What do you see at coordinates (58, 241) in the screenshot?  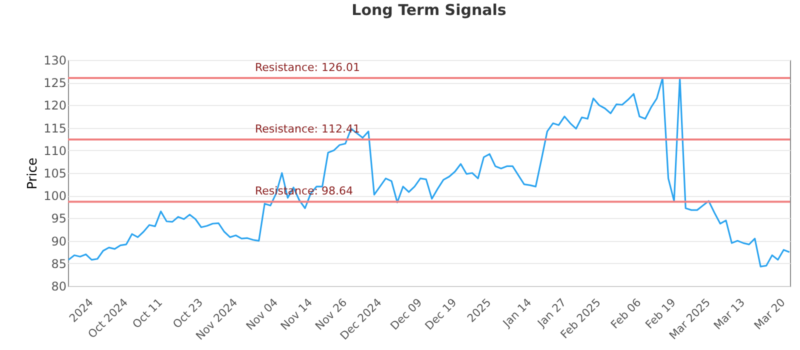 I see `y-tick-label: 90` at bounding box center [58, 241].